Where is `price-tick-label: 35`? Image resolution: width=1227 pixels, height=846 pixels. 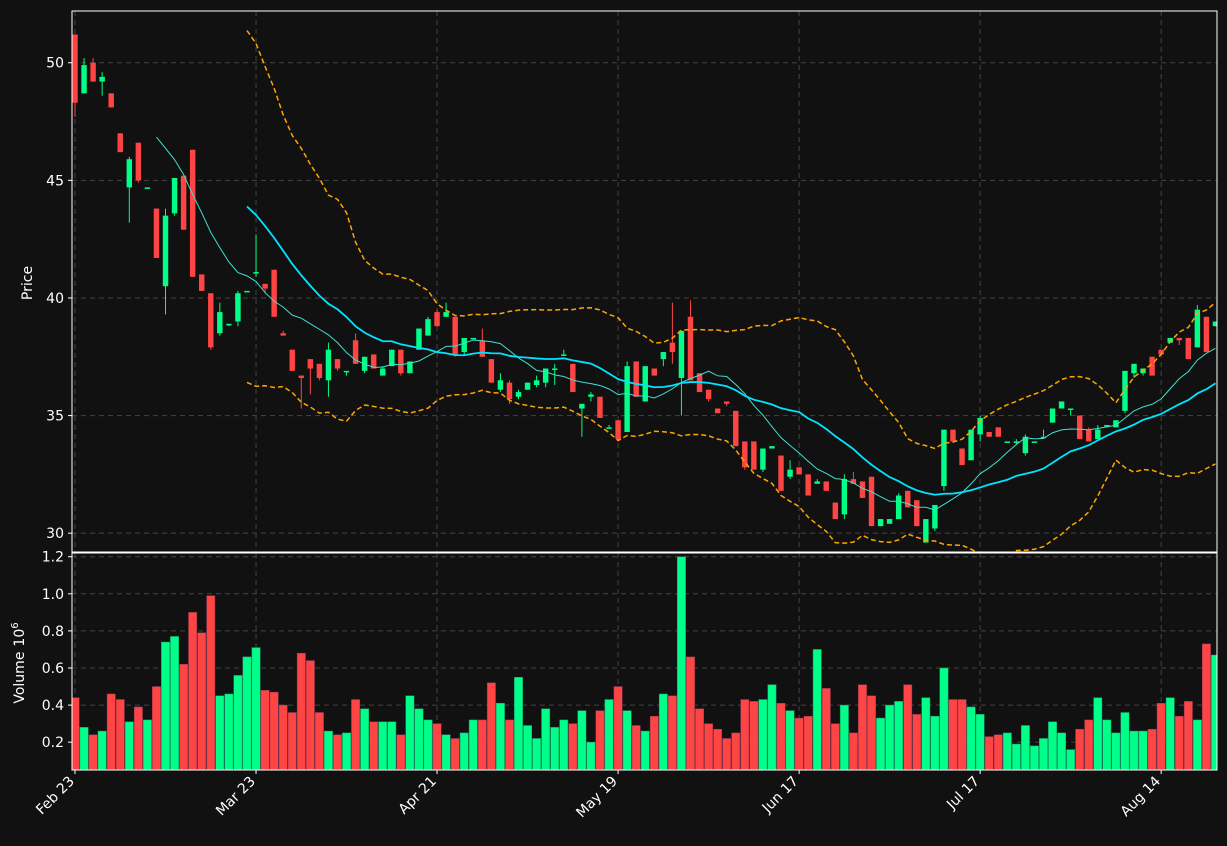 price-tick-label: 35 is located at coordinates (55, 417).